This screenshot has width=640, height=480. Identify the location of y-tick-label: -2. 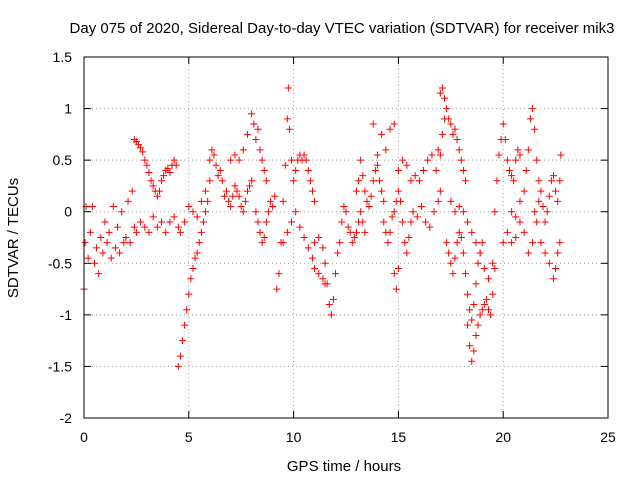
(66, 418).